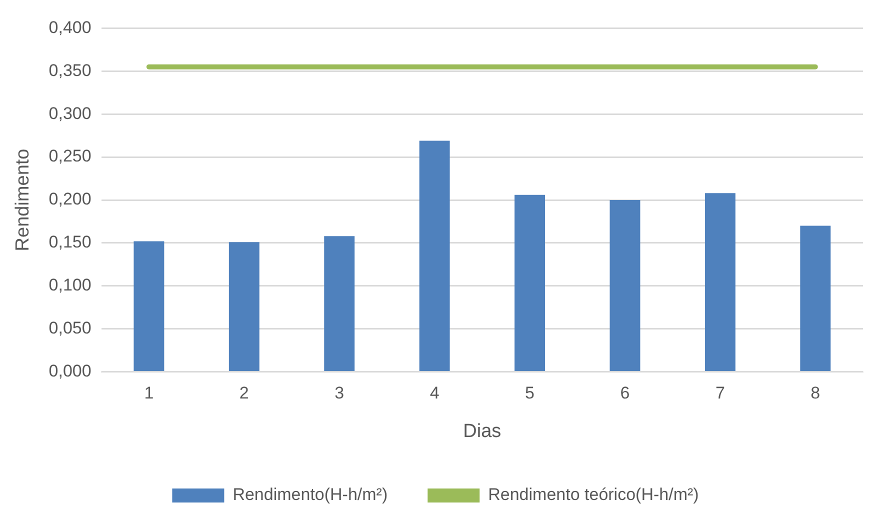  Describe the element at coordinates (435, 393) in the screenshot. I see `x-tick-label: 4` at that location.